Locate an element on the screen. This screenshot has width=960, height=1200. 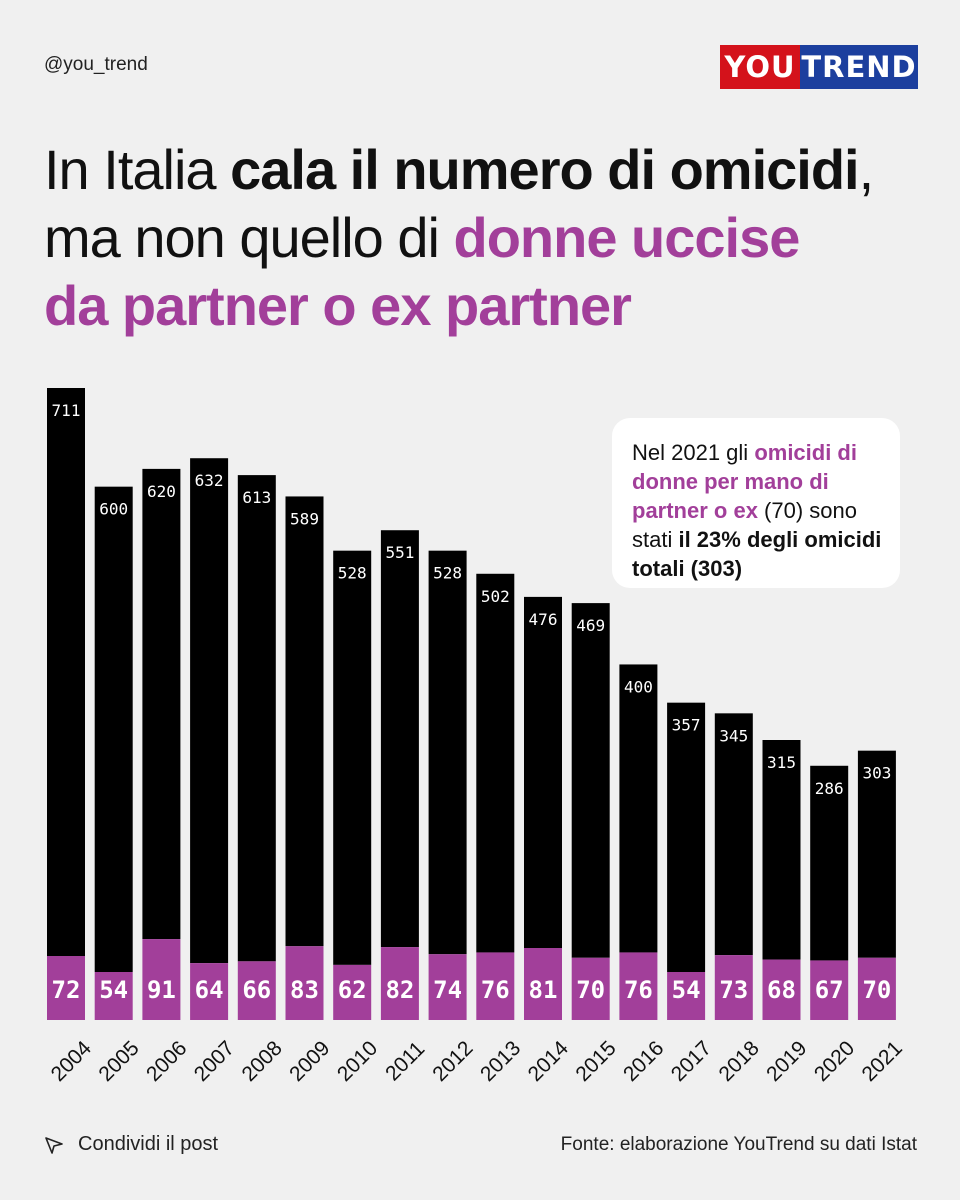
bar-total-2020 is located at coordinates (829, 863).